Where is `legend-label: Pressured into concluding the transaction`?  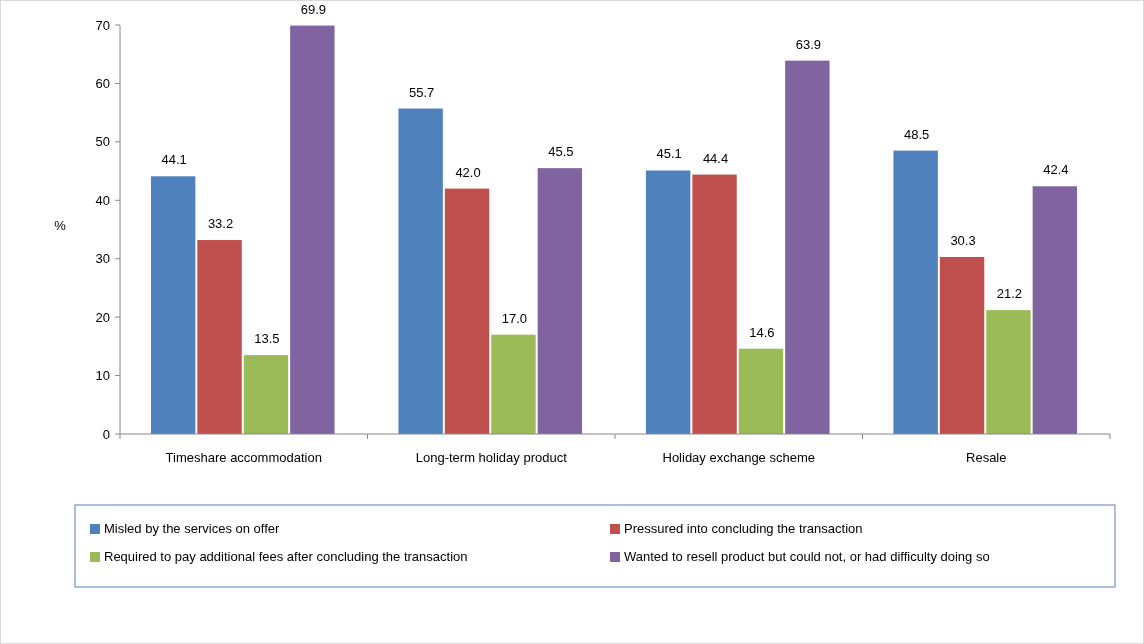 legend-label: Pressured into concluding the transaction is located at coordinates (743, 528).